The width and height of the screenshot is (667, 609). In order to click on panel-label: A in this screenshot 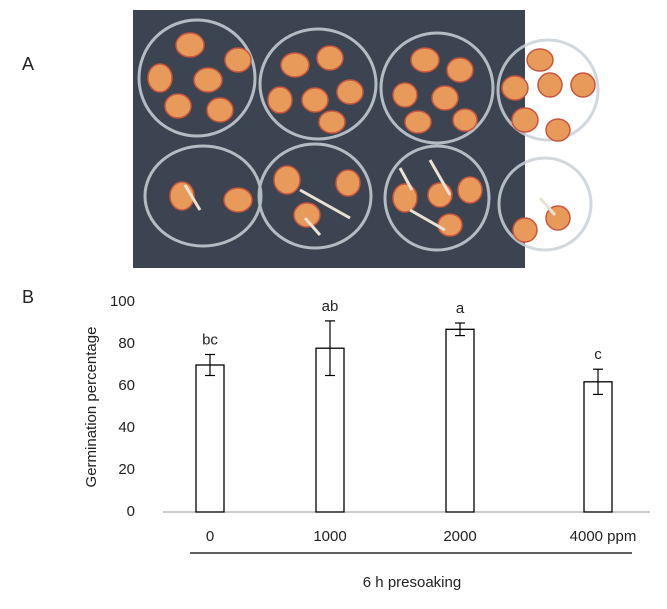, I will do `click(28, 64)`.